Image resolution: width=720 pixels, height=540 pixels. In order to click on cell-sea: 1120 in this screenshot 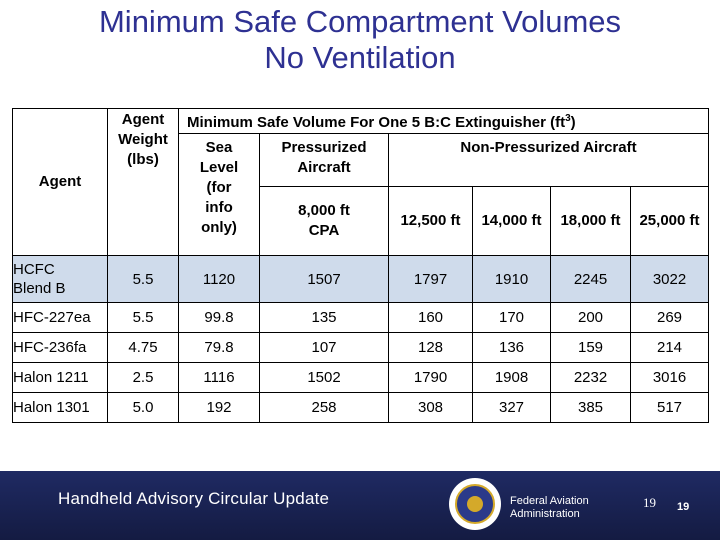, I will do `click(219, 279)`.